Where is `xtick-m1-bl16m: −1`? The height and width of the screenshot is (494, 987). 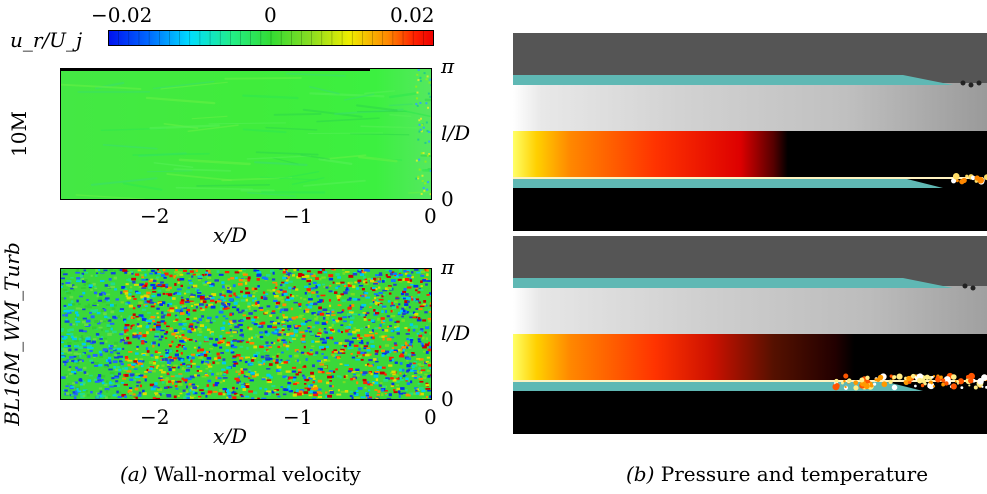 xtick-m1-bl16m: −1 is located at coordinates (298, 417).